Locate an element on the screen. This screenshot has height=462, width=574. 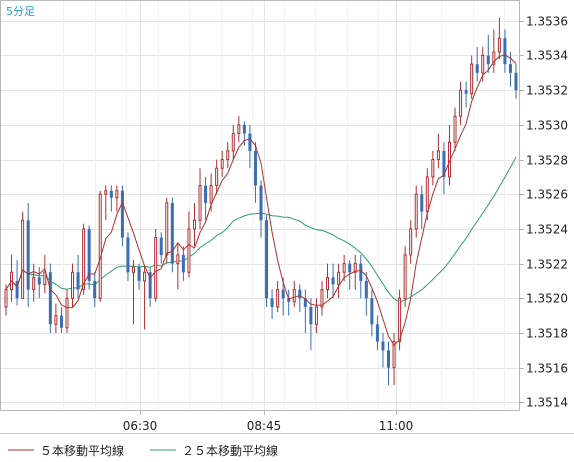
legend: ５本移動平均線 ２５本移動平均線 is located at coordinates (143, 450).